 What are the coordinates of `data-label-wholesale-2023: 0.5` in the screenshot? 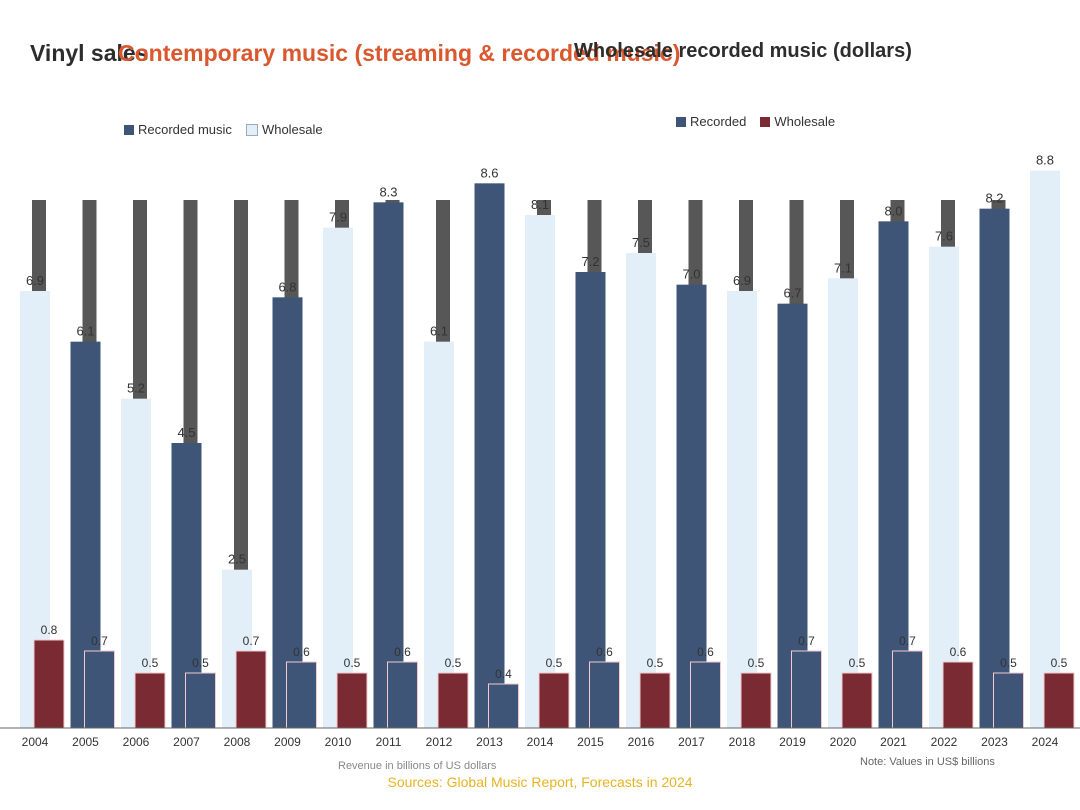 It's located at (1008, 663).